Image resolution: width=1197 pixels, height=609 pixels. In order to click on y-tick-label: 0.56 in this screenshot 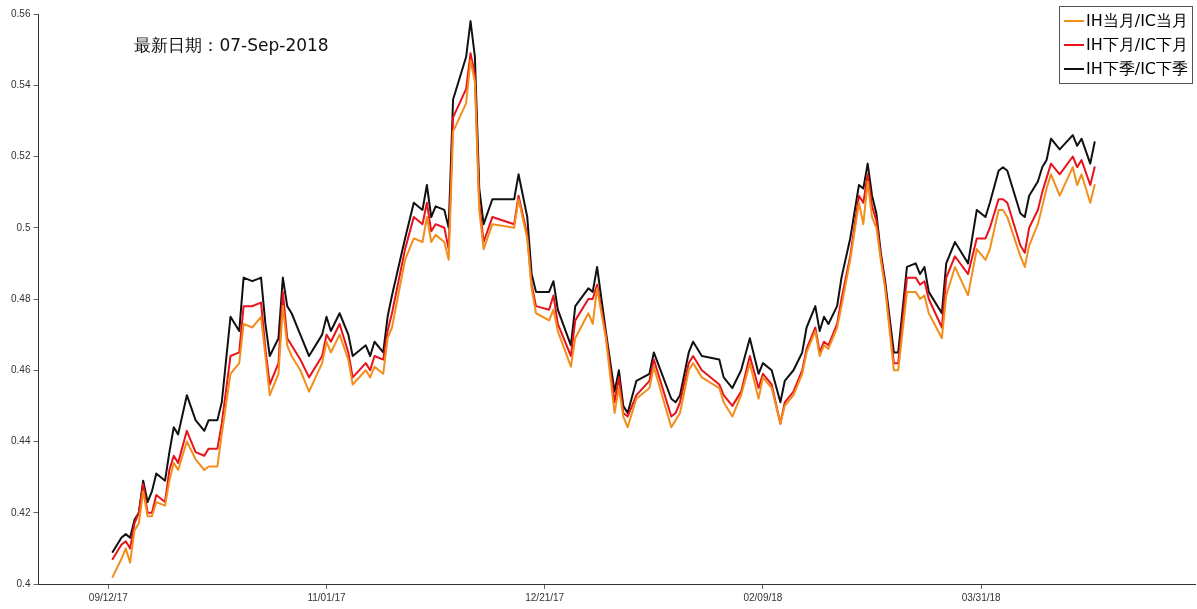, I will do `click(20, 13)`.